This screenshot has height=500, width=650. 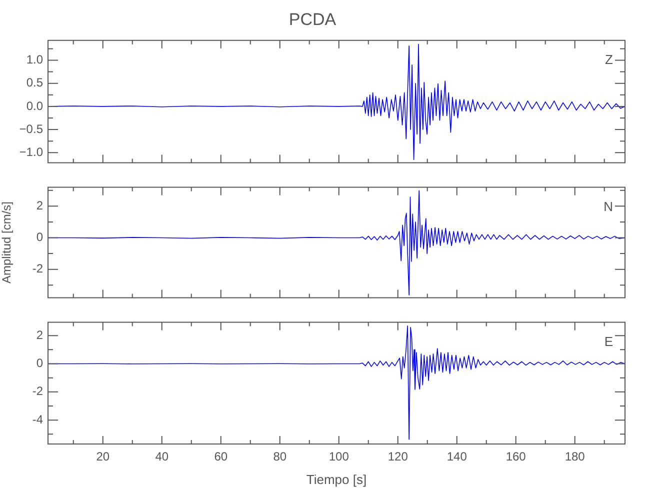 What do you see at coordinates (280, 457) in the screenshot?
I see `x-tick-label: 80` at bounding box center [280, 457].